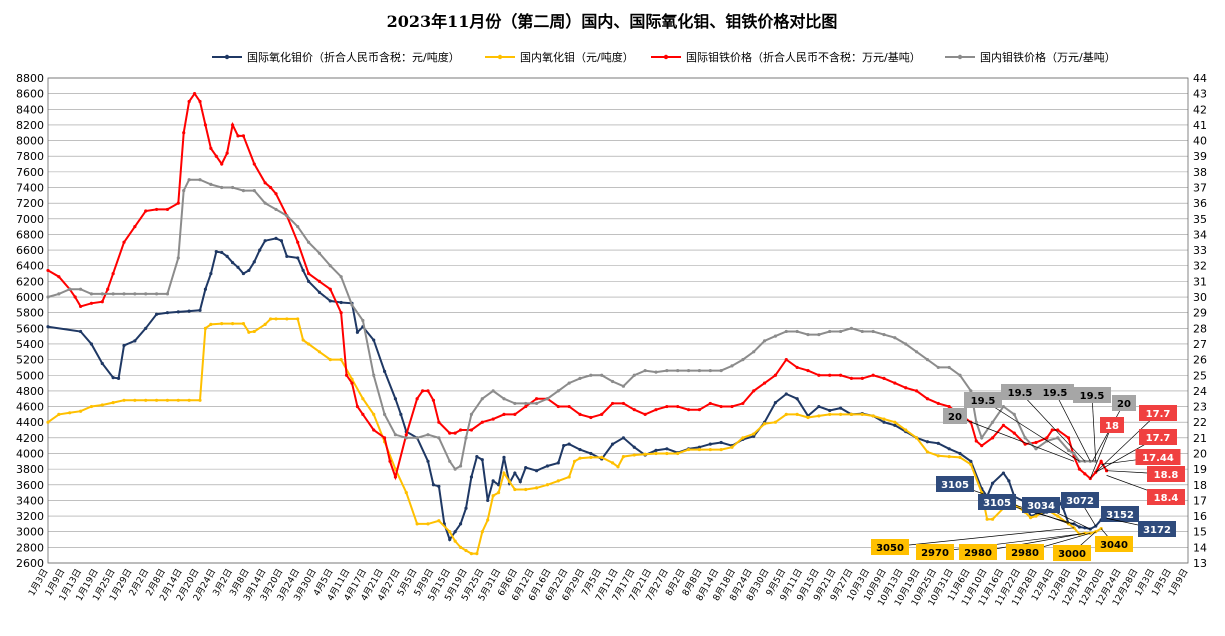 The height and width of the screenshot is (636, 1225). What do you see at coordinates (1157, 530) in the screenshot?
I see `callout-value: 3172` at bounding box center [1157, 530].